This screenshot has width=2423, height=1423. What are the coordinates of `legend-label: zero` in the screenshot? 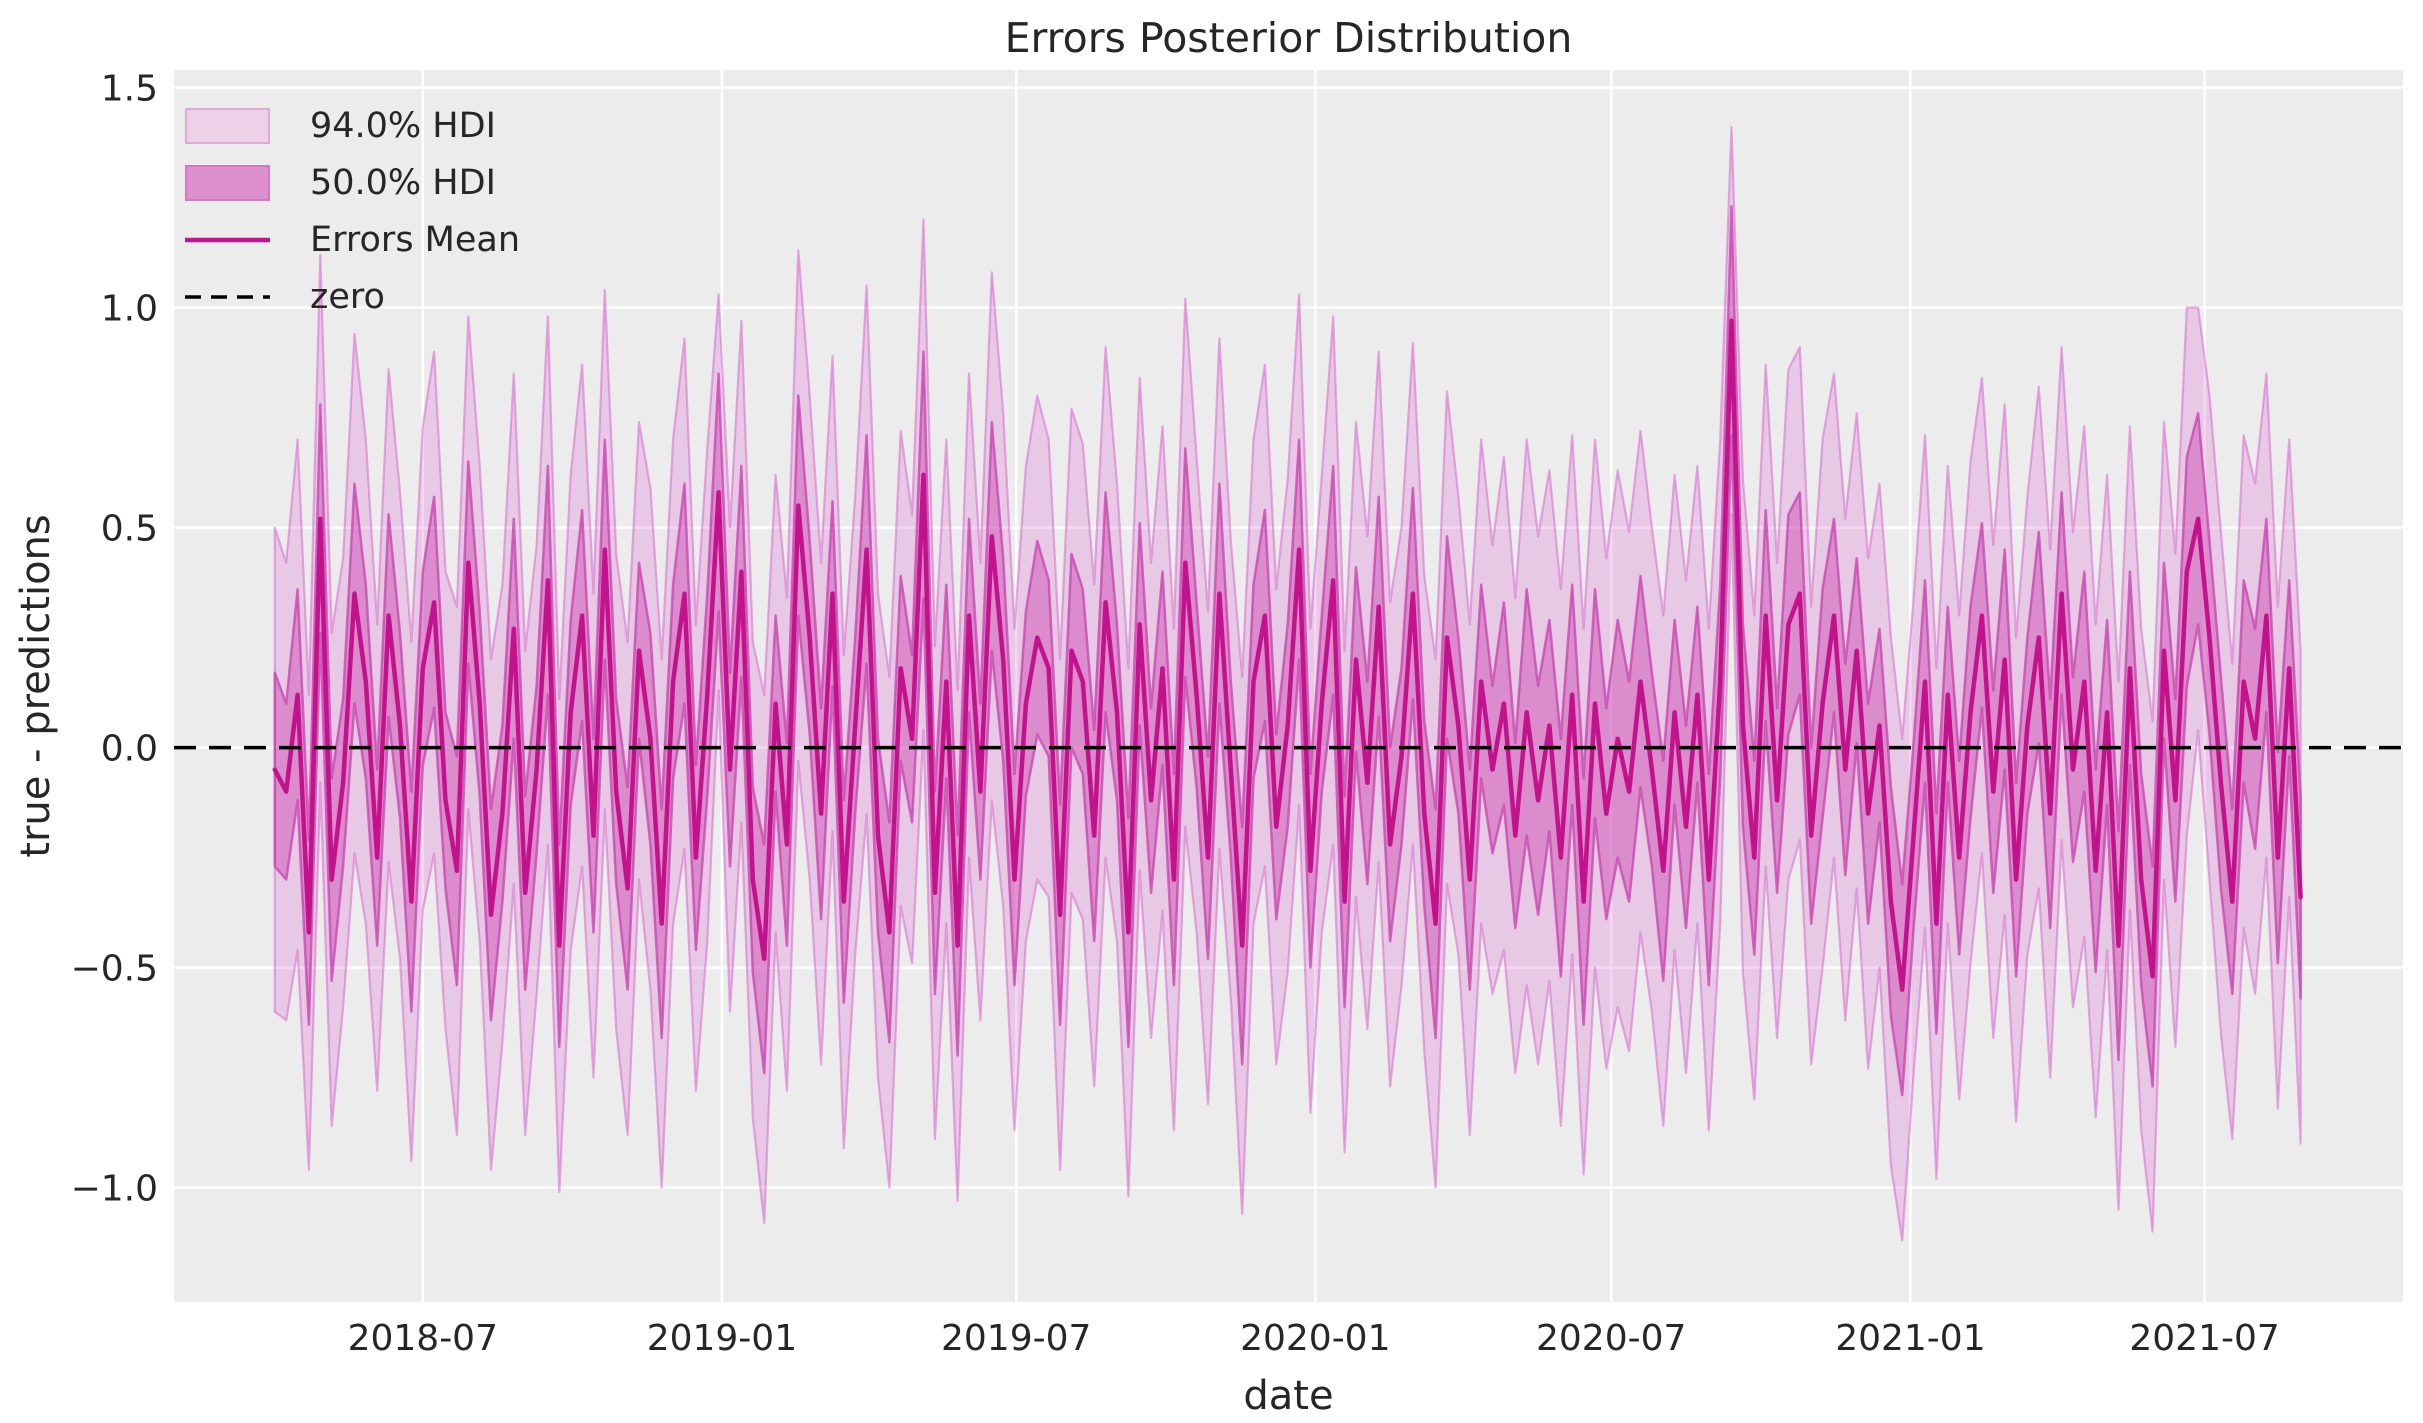 It's located at (347, 296).